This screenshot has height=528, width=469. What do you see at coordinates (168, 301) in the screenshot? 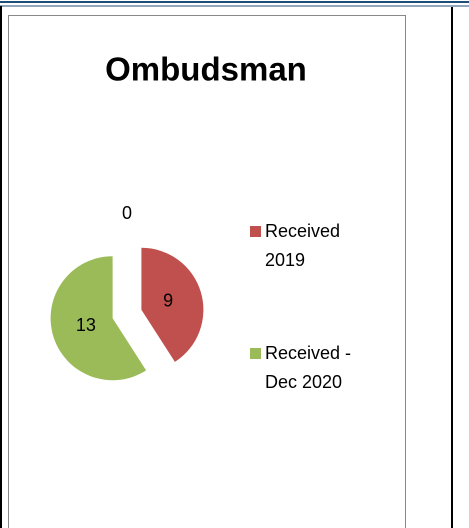
I see `data-label: 9` at bounding box center [168, 301].